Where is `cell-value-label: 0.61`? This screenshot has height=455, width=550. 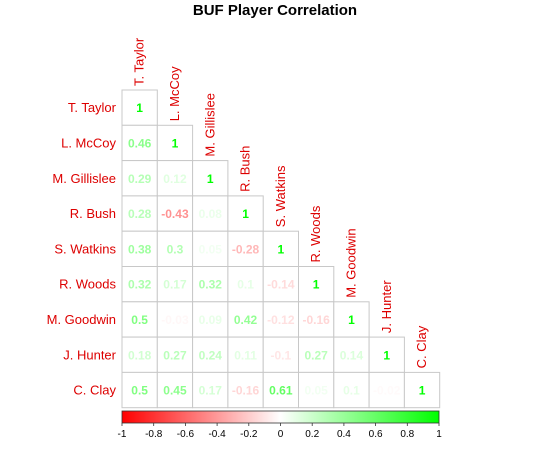
cell-value-label: 0.61 is located at coordinates (281, 391).